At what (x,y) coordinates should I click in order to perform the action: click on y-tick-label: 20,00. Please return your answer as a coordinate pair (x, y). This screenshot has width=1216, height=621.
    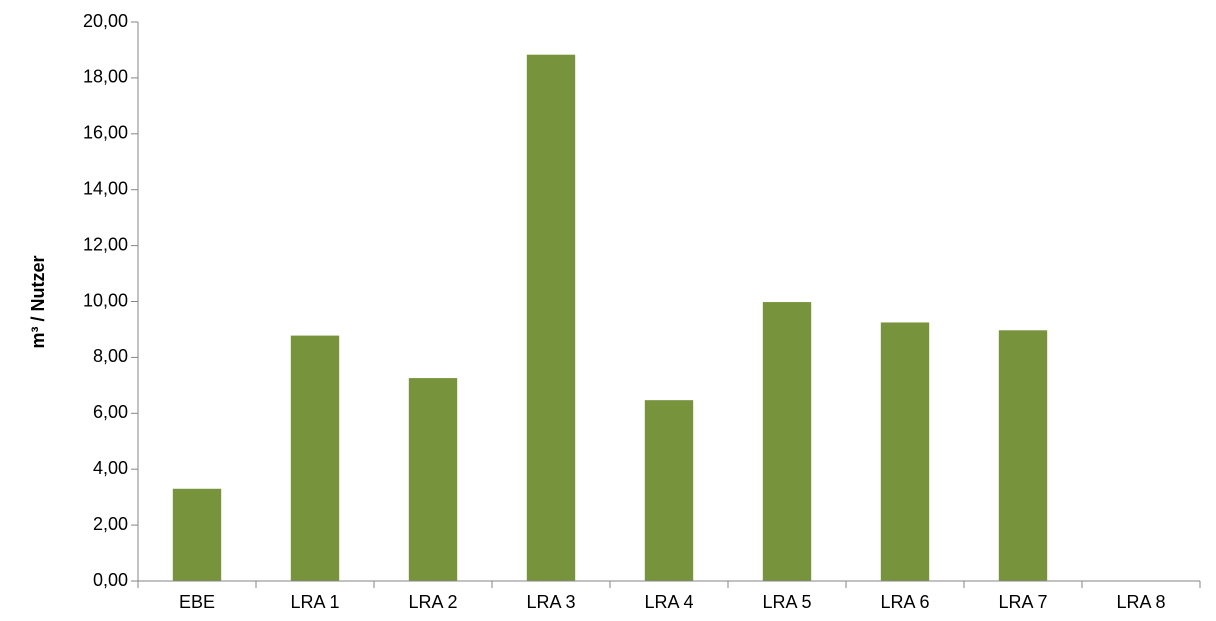
    Looking at the image, I should click on (105, 21).